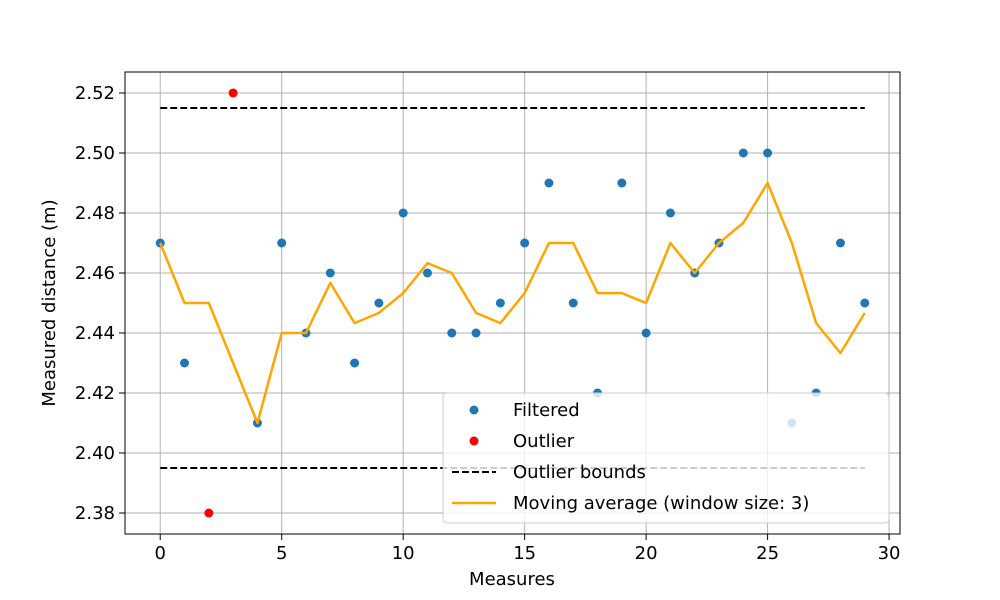 The width and height of the screenshot is (1000, 600). I want to click on x-tick-label: 15, so click(524, 553).